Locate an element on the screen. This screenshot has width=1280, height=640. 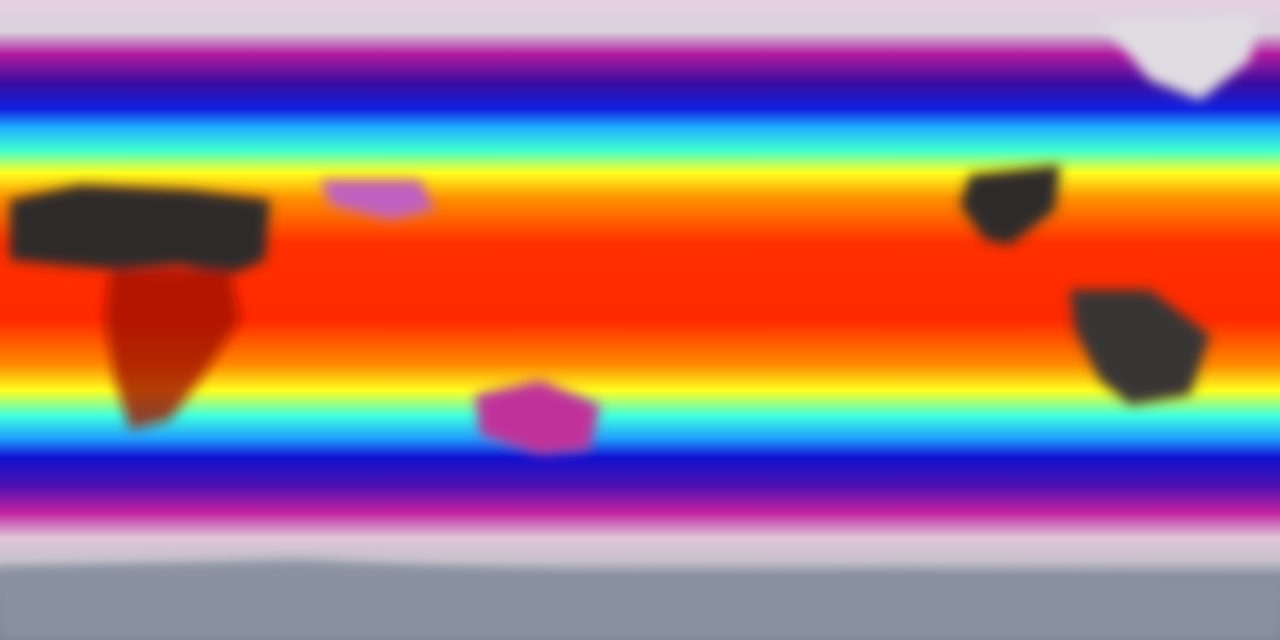
australia-region is located at coordinates (537, 417).